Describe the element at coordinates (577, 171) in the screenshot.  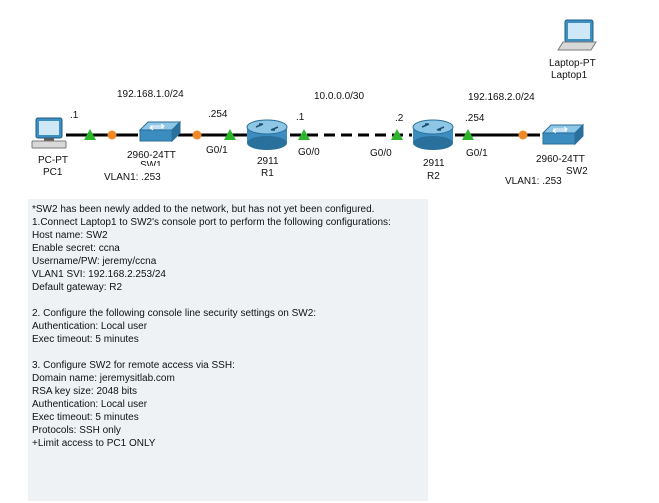
I see `sw2-name: SW2` at that location.